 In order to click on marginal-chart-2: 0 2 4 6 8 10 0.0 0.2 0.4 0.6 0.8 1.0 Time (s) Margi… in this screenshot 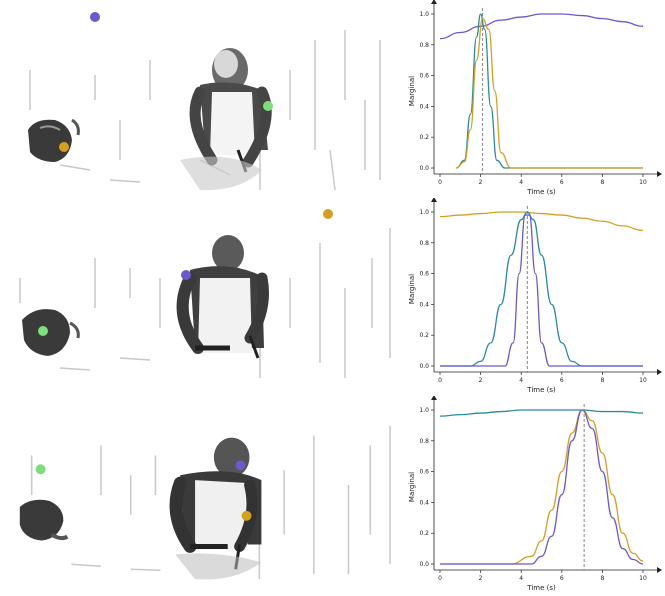, I will do `click(535, 296)`.